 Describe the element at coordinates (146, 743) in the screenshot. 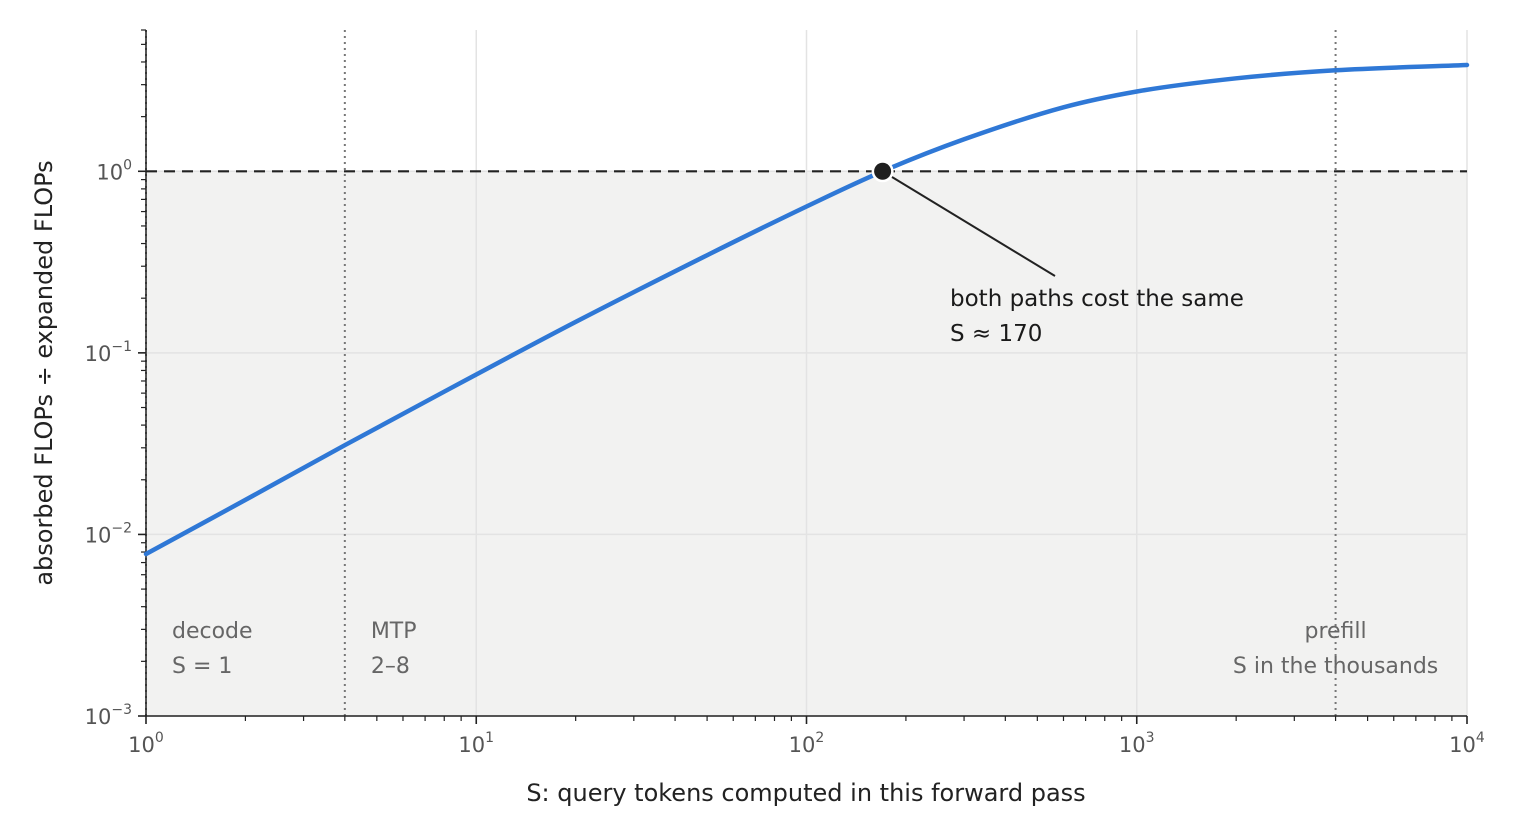

I see `x-tick-label-0: 100` at that location.